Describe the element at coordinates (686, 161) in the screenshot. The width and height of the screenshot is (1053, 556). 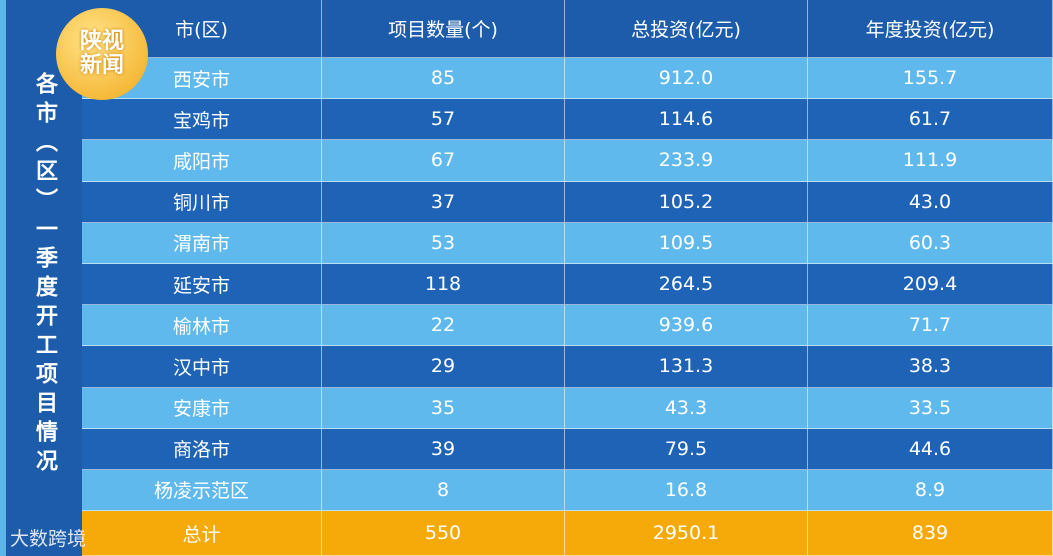
I see `table-cell: 233.9` at that location.